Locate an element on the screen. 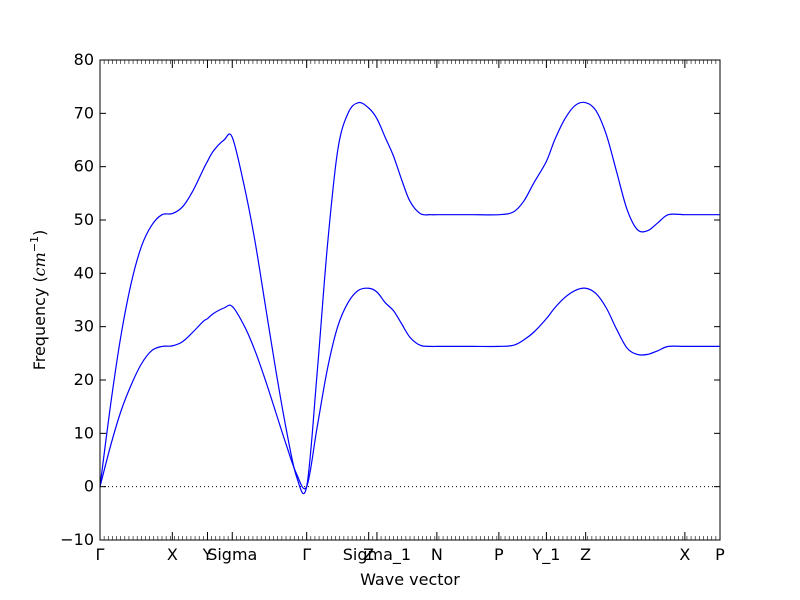 This screenshot has height=600, width=800. y-axis-label-exponent: −1 is located at coordinates (34, 244).